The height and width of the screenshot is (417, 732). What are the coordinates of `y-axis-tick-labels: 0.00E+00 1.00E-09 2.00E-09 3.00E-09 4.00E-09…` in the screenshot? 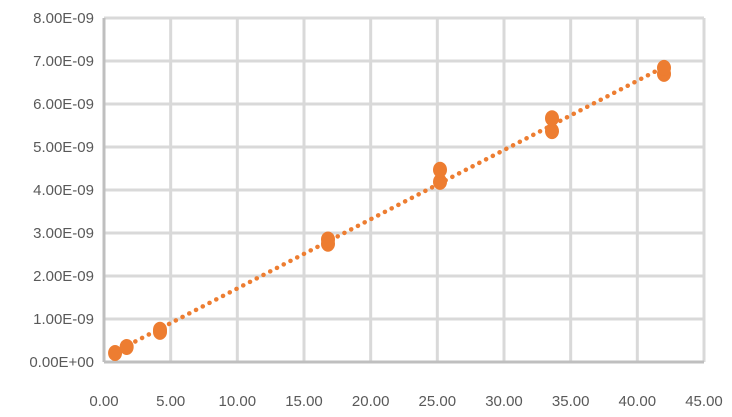 It's located at (61, 190).